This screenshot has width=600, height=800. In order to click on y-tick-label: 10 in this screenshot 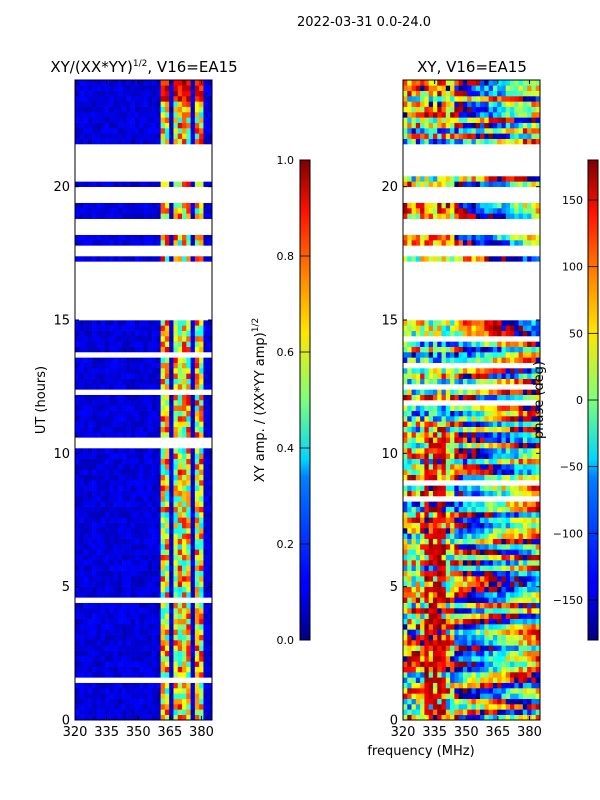, I will do `click(61, 454)`.